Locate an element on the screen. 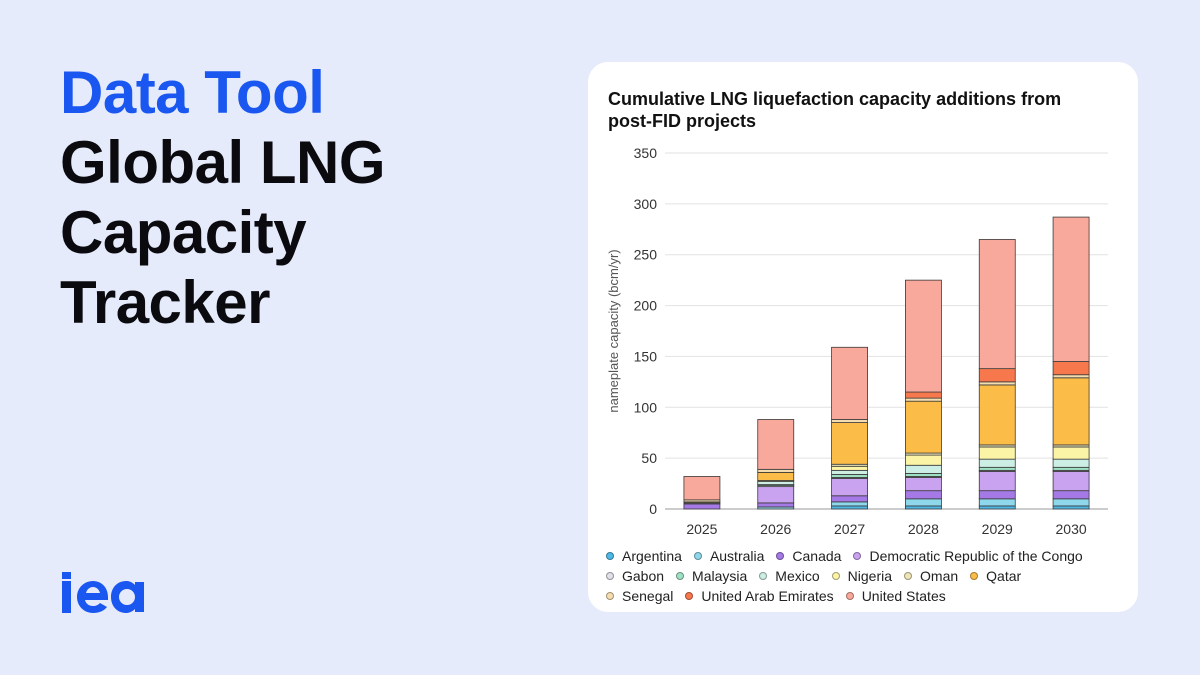  legend-item: Nigeria is located at coordinates (862, 576).